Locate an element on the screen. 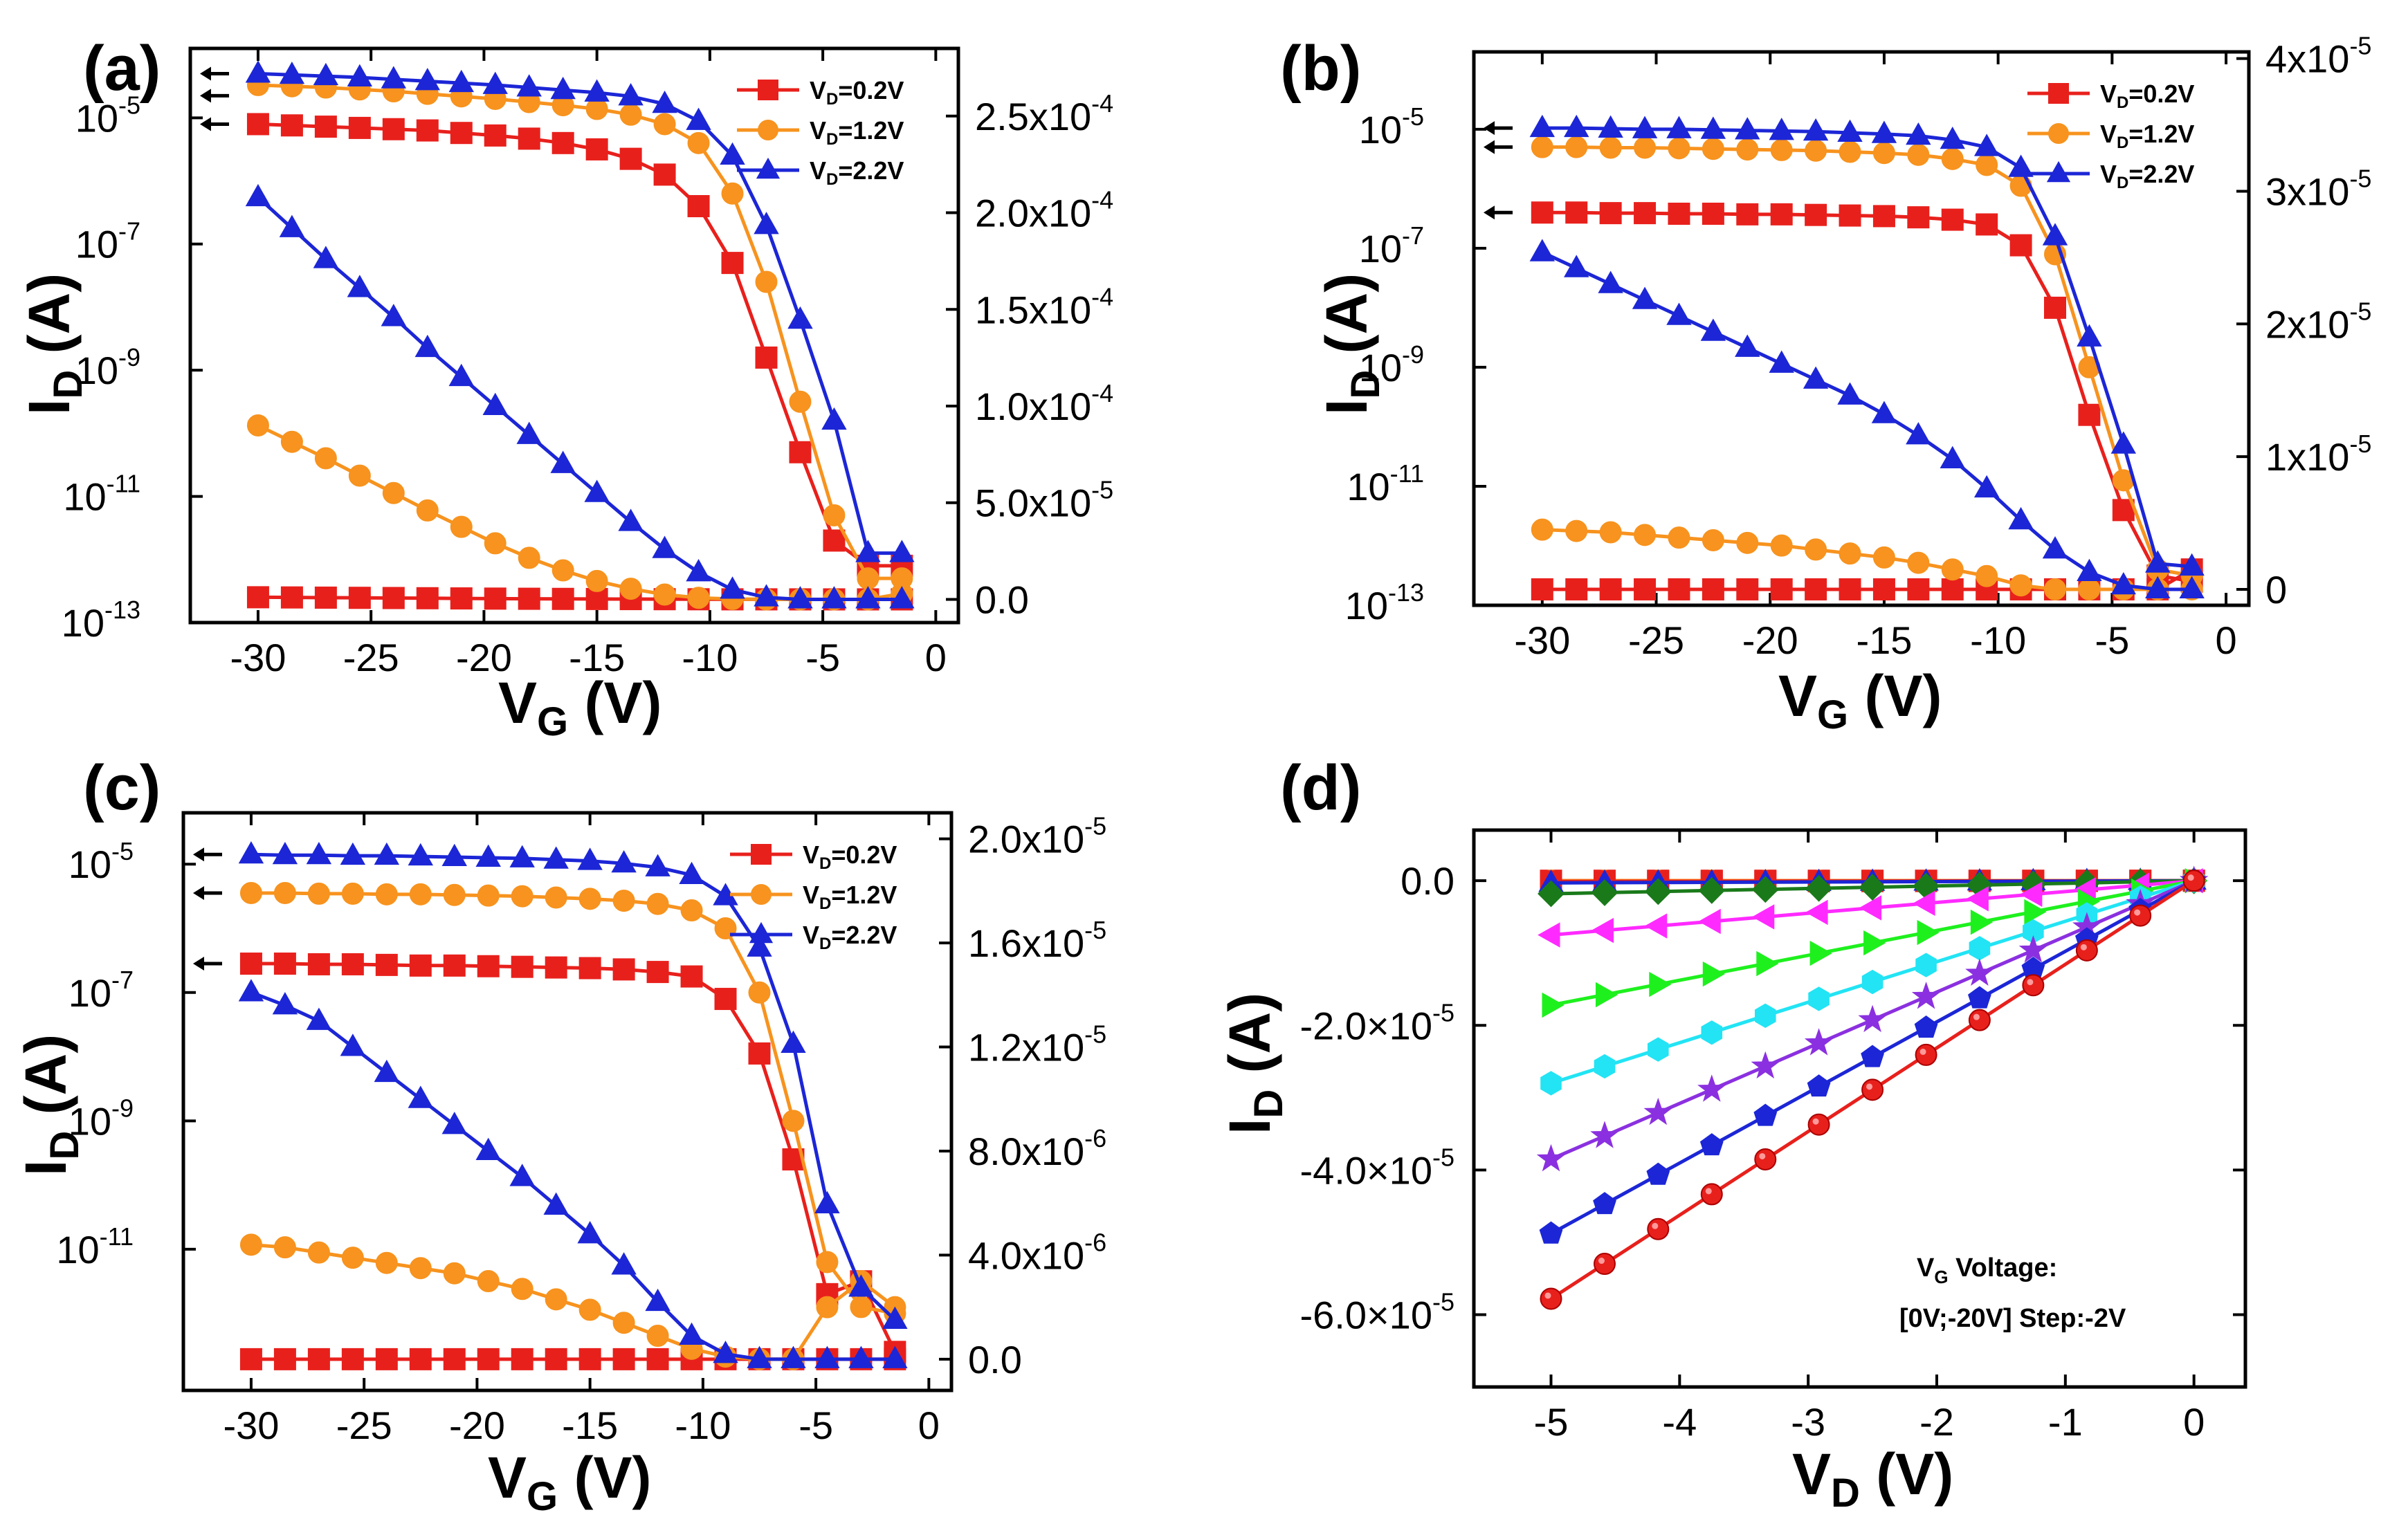 The width and height of the screenshot is (2408, 1535). right-tick-label: 1x10⁻⁵ is located at coordinates (2318, 454).